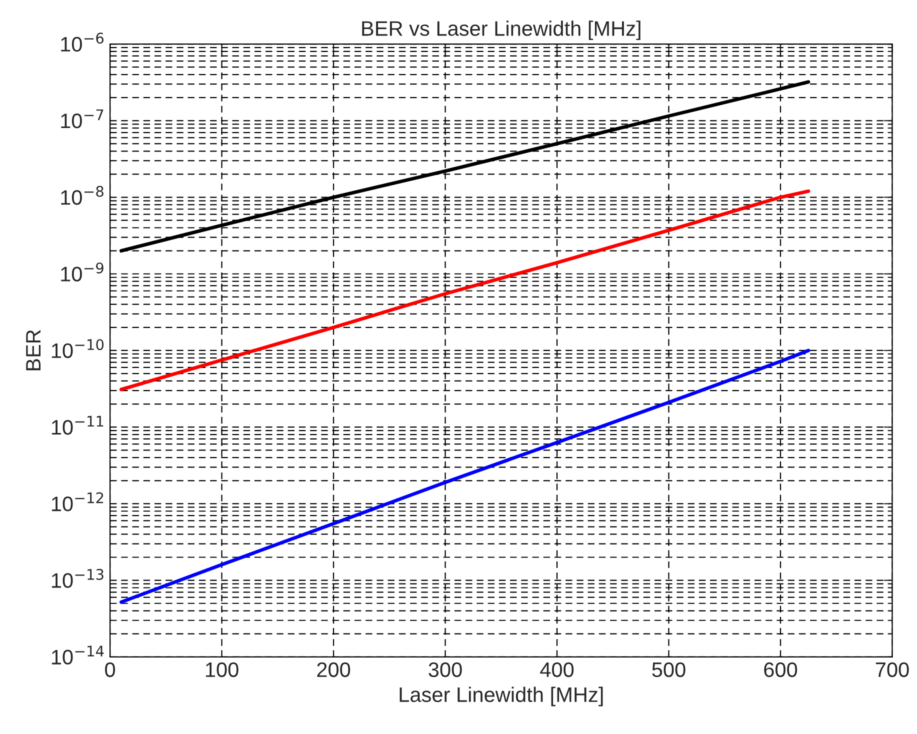 This screenshot has width=917, height=734. Describe the element at coordinates (669, 670) in the screenshot. I see `x-tick-label: 500` at that location.